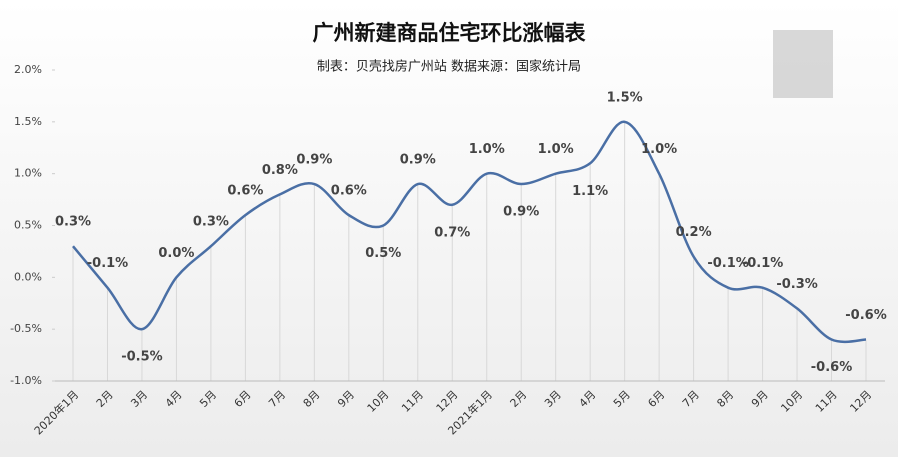  Describe the element at coordinates (452, 232) in the screenshot. I see `data-label: 0.7%` at that location.